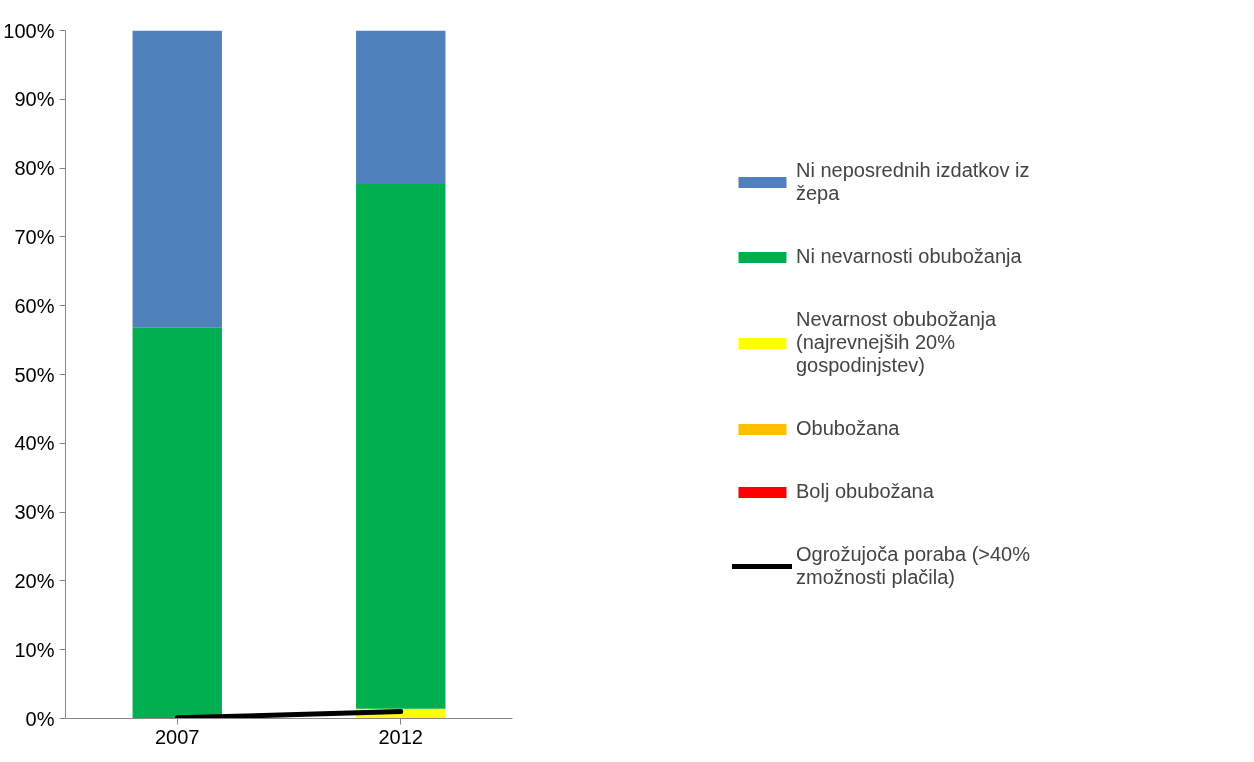 This screenshot has width=1254, height=762. Describe the element at coordinates (864, 491) in the screenshot. I see `legend-label: Bolj obubožana` at that location.